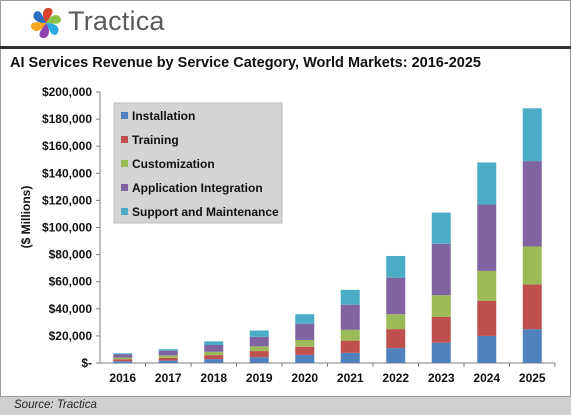 The image size is (571, 415). What do you see at coordinates (67, 200) in the screenshot?
I see `y-tick-label: $120,000` at bounding box center [67, 200].